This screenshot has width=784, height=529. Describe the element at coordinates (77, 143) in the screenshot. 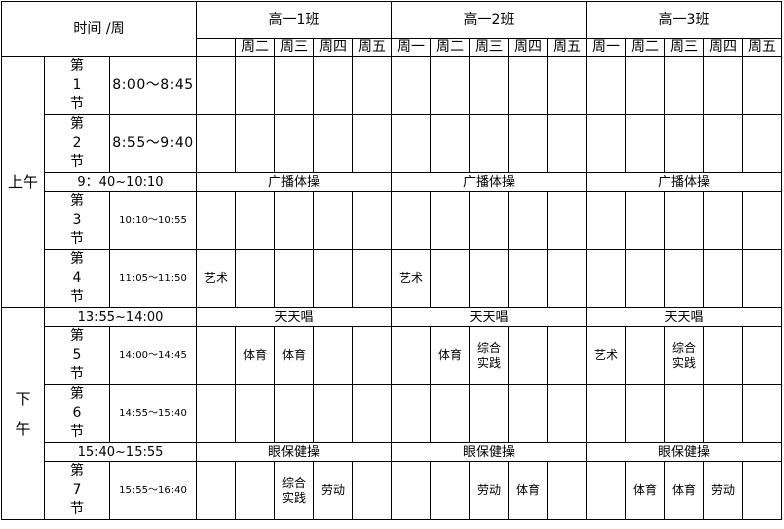

I see `period-label: 第 2 节` at that location.